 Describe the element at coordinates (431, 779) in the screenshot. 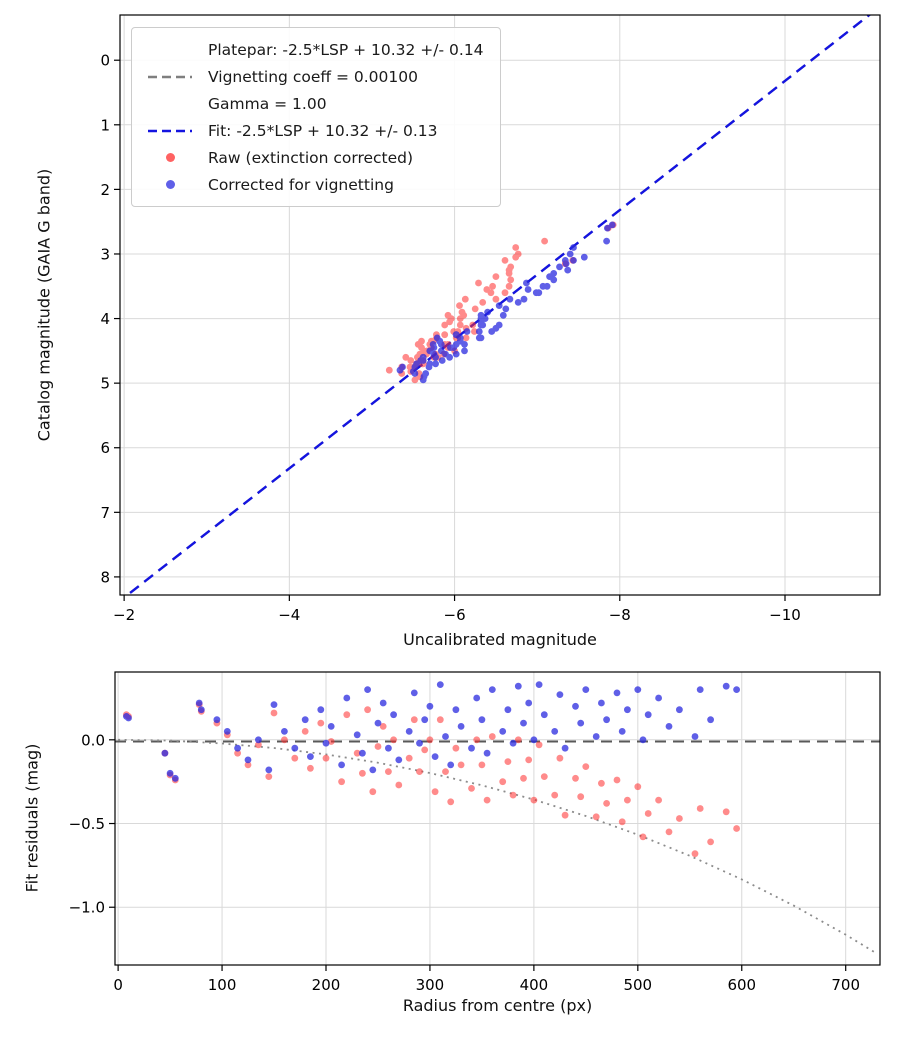

I see `raw-residuals-series` at that location.